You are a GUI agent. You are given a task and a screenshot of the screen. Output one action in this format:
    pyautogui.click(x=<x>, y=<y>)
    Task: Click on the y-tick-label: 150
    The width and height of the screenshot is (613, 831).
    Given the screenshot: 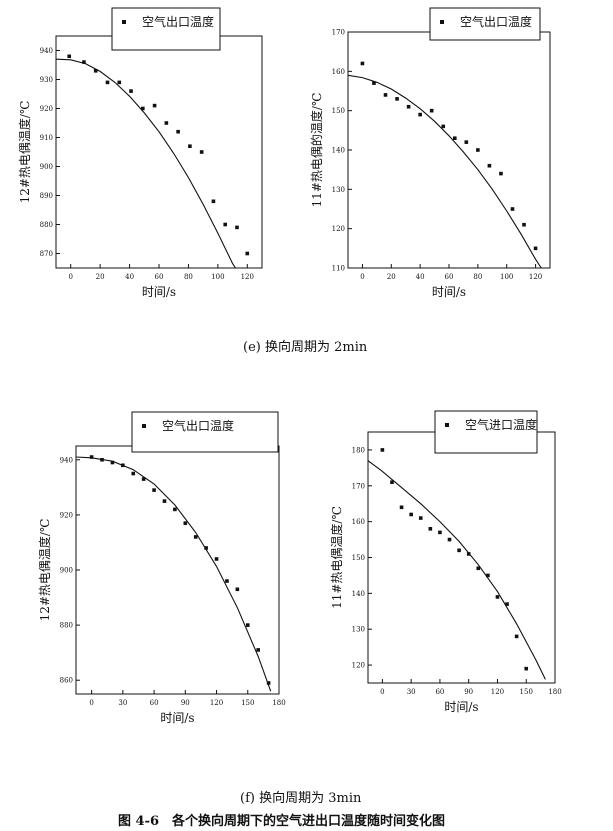 What is the action you would take?
    pyautogui.click(x=358, y=558)
    